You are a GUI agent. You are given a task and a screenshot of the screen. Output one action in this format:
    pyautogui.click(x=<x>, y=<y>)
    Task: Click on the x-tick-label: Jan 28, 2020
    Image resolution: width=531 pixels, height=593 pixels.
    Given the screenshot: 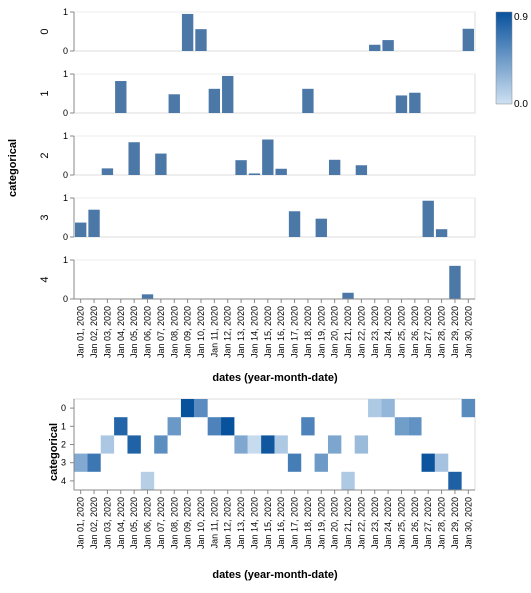 What is the action you would take?
    pyautogui.click(x=442, y=332)
    